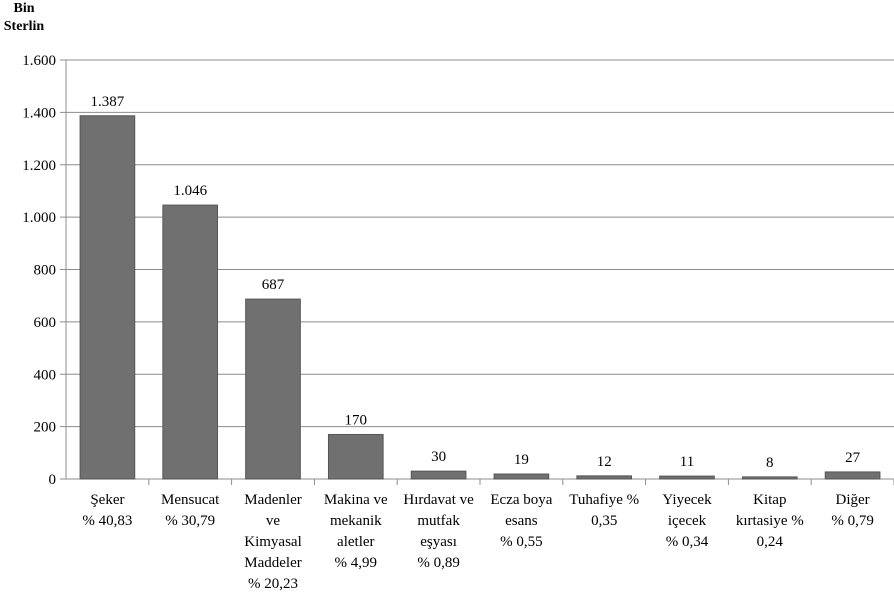 The height and width of the screenshot is (598, 894). I want to click on category-label-line: Yiyecek, so click(687, 500).